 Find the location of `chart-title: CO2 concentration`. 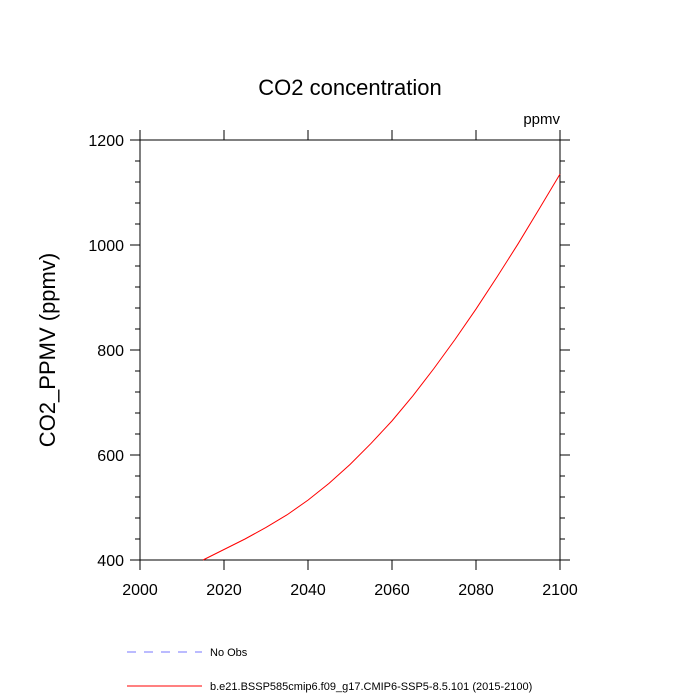

chart-title: CO2 concentration is located at coordinates (349, 87).